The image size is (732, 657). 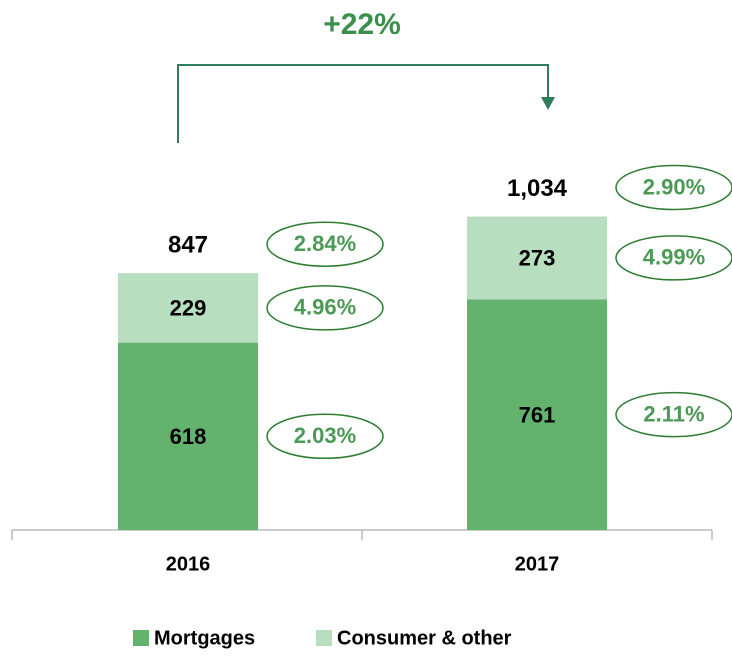 What do you see at coordinates (424, 638) in the screenshot?
I see `legend-label: Consumer & other` at bounding box center [424, 638].